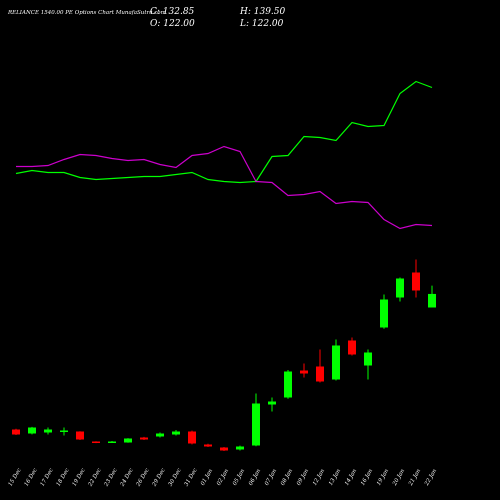 The image size is (500, 500). I want to click on x-tick-label: 01 Jan, so click(207, 477).